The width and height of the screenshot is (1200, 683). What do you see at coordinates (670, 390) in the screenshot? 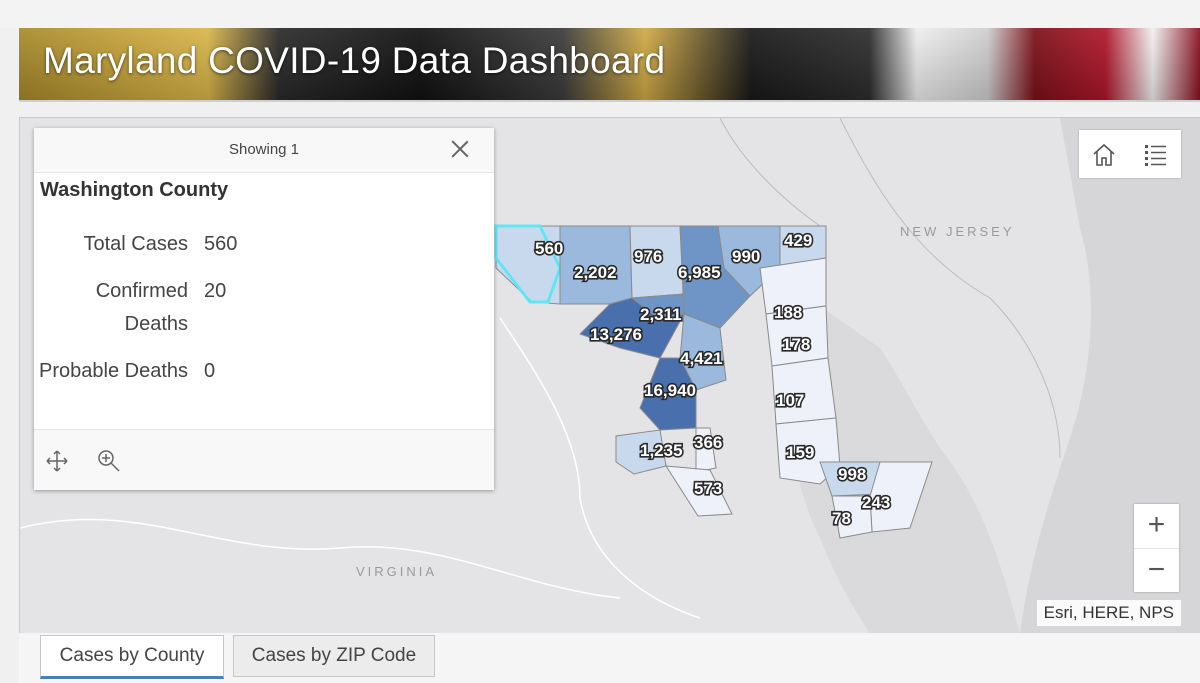
I see `county-label: 16,940` at bounding box center [670, 390].